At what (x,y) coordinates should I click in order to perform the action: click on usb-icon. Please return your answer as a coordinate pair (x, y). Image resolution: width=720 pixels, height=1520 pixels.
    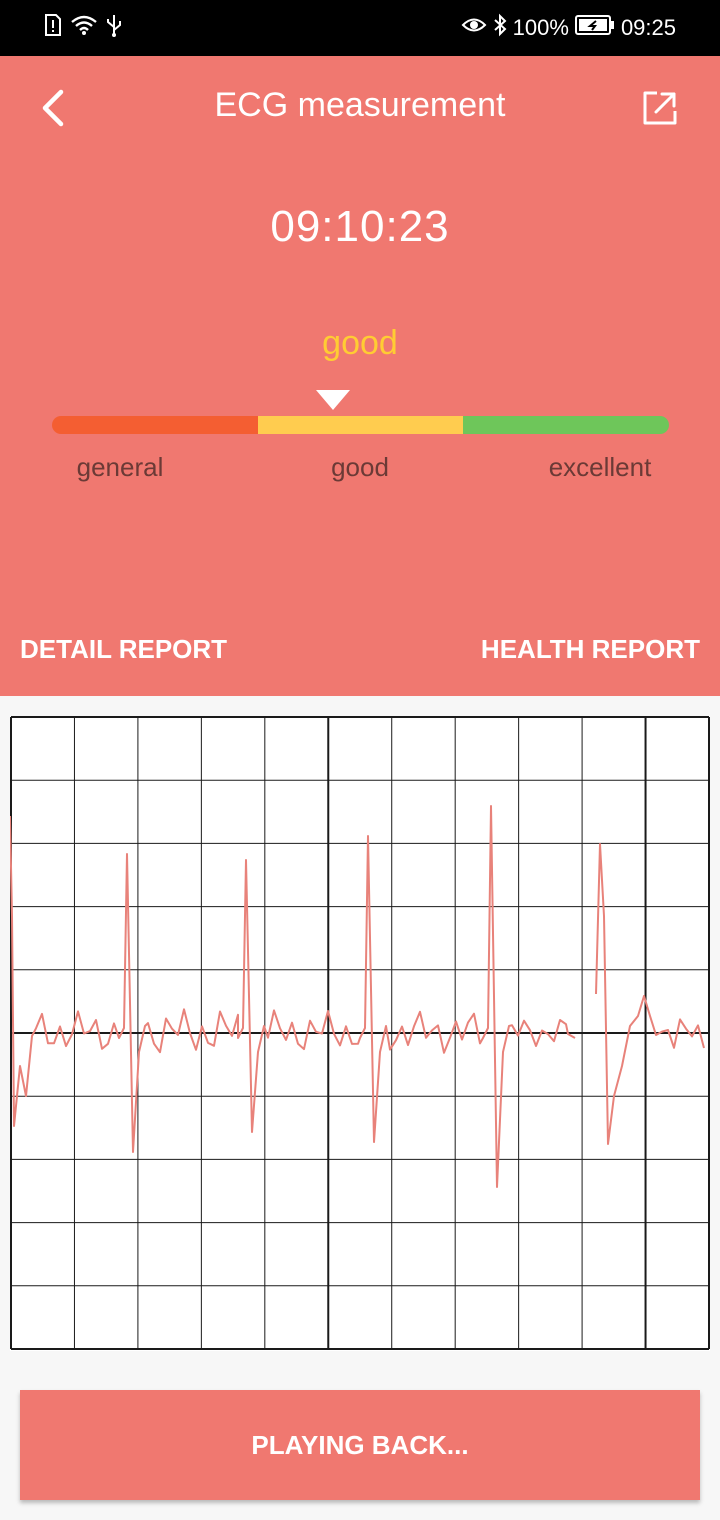
    Looking at the image, I should click on (114, 28).